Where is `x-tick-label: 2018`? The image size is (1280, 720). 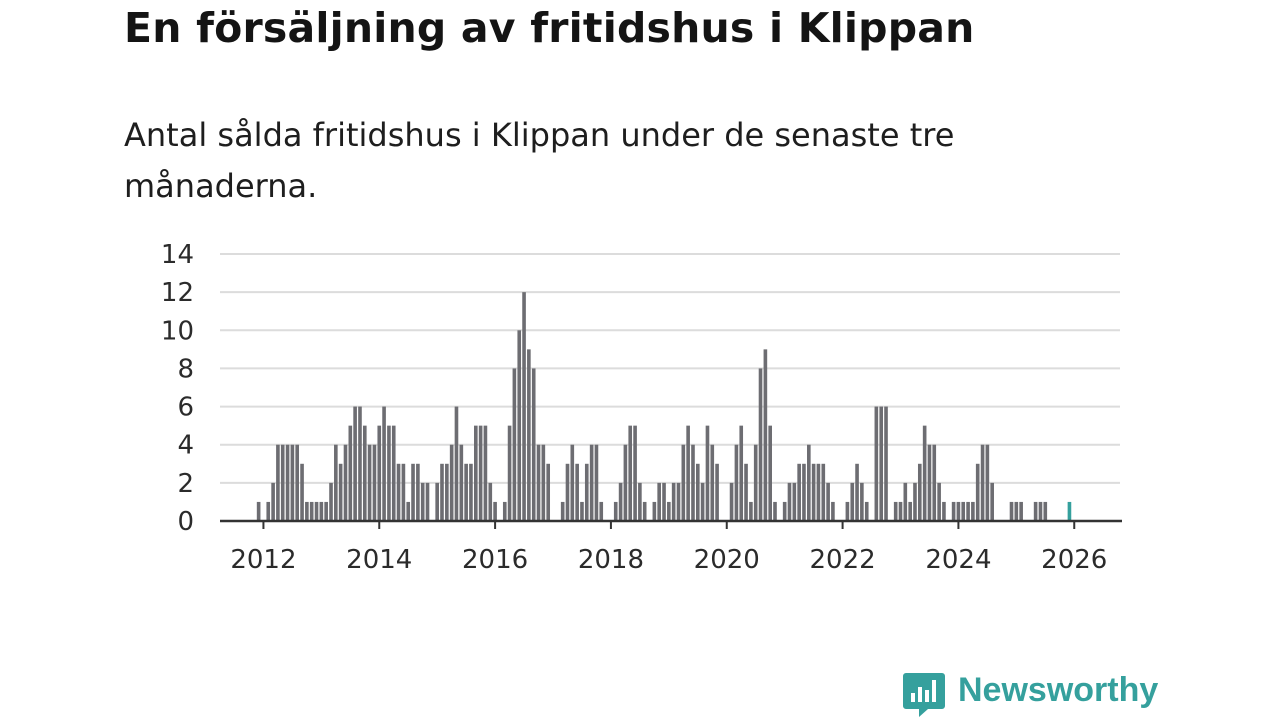 x-tick-label: 2018 is located at coordinates (611, 560).